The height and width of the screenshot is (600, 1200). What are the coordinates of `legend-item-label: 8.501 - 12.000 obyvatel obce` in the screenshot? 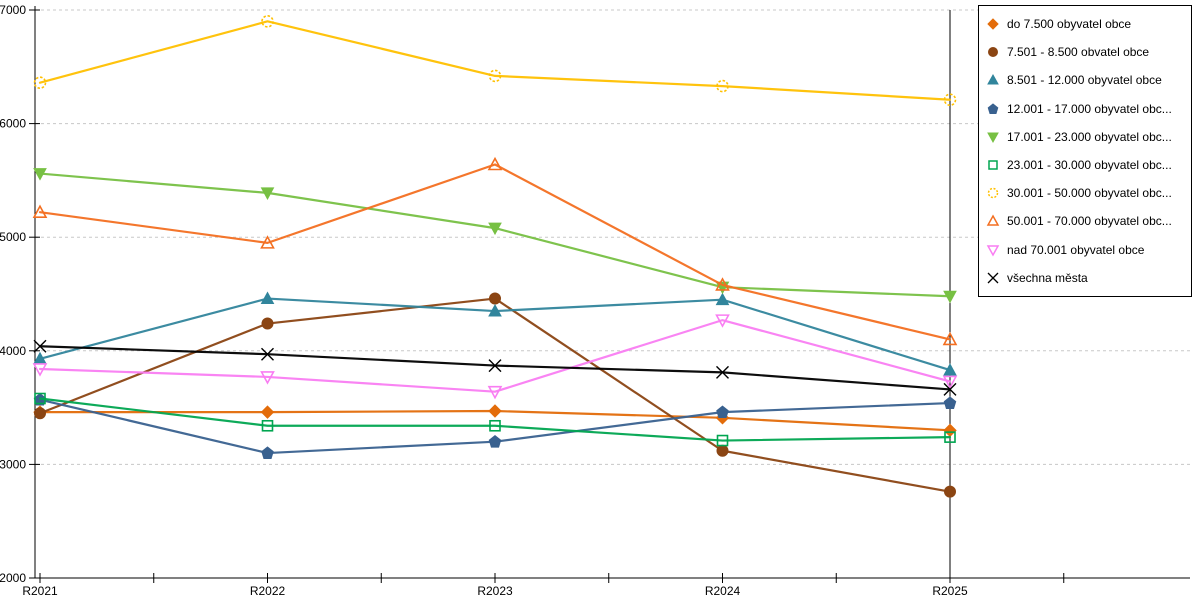 It's located at (1084, 80).